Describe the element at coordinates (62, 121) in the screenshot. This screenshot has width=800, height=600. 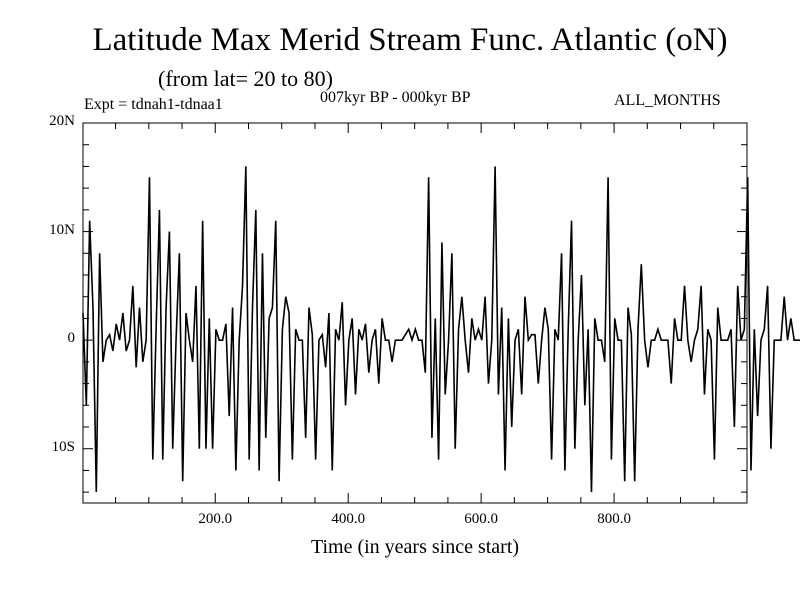
I see `y-tick-label: 20N` at that location.